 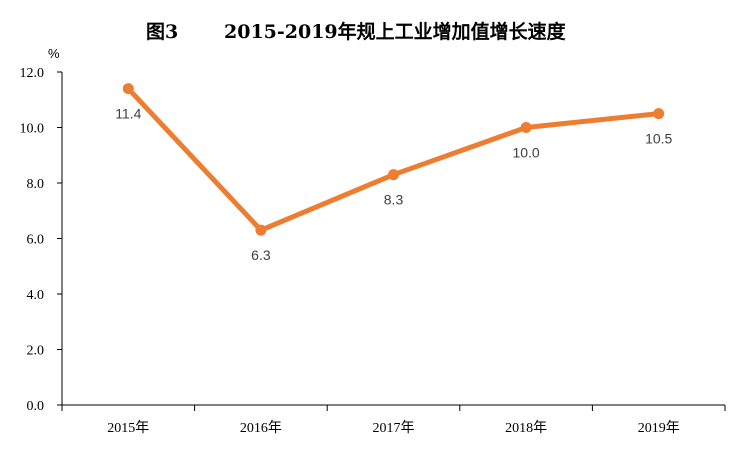 I want to click on x-tick-label: 2018年, so click(x=526, y=428).